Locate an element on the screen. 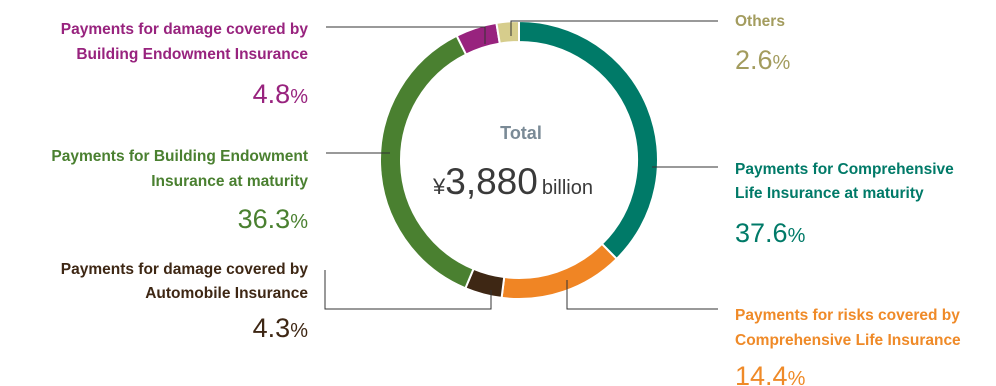  percent-others: 2.6% is located at coordinates (763, 60).